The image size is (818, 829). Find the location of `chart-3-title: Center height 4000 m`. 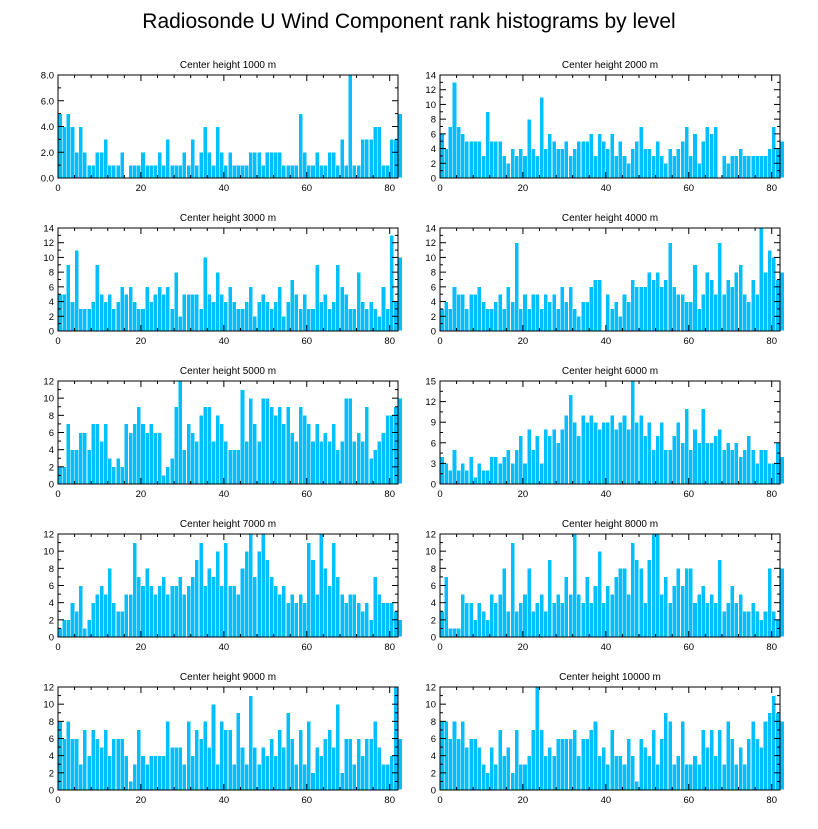

chart-3-title: Center height 4000 m is located at coordinates (610, 218).